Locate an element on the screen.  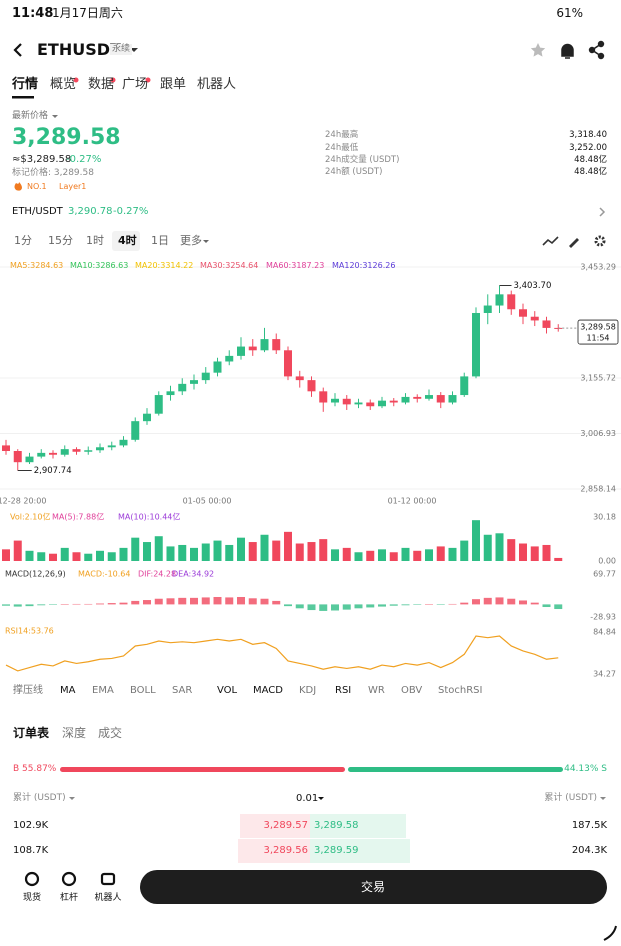
interval: 15分 is located at coordinates (60, 240).